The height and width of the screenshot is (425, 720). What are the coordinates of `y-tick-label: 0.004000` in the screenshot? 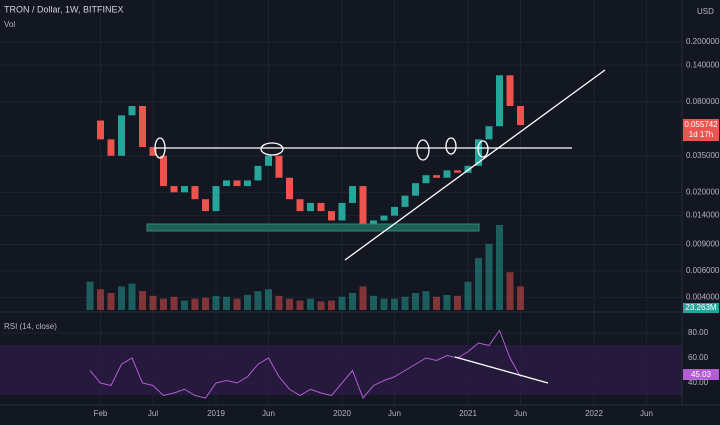 It's located at (703, 297).